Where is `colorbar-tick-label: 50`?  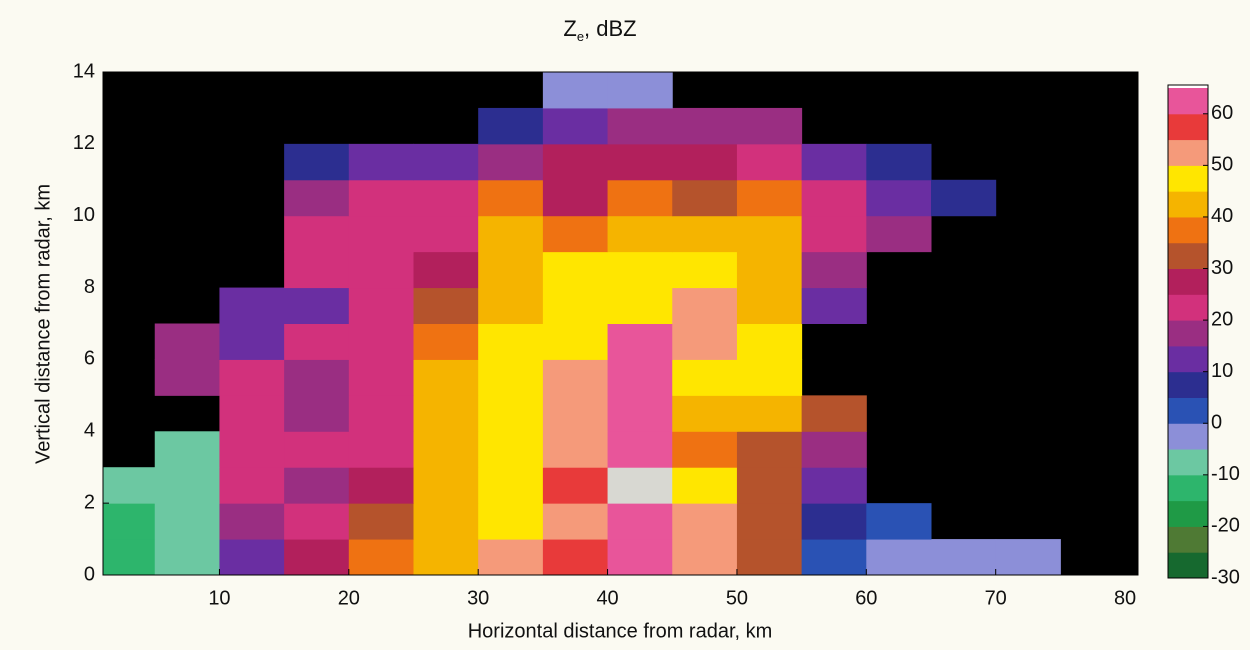
colorbar-tick-label: 50 is located at coordinates (1222, 165).